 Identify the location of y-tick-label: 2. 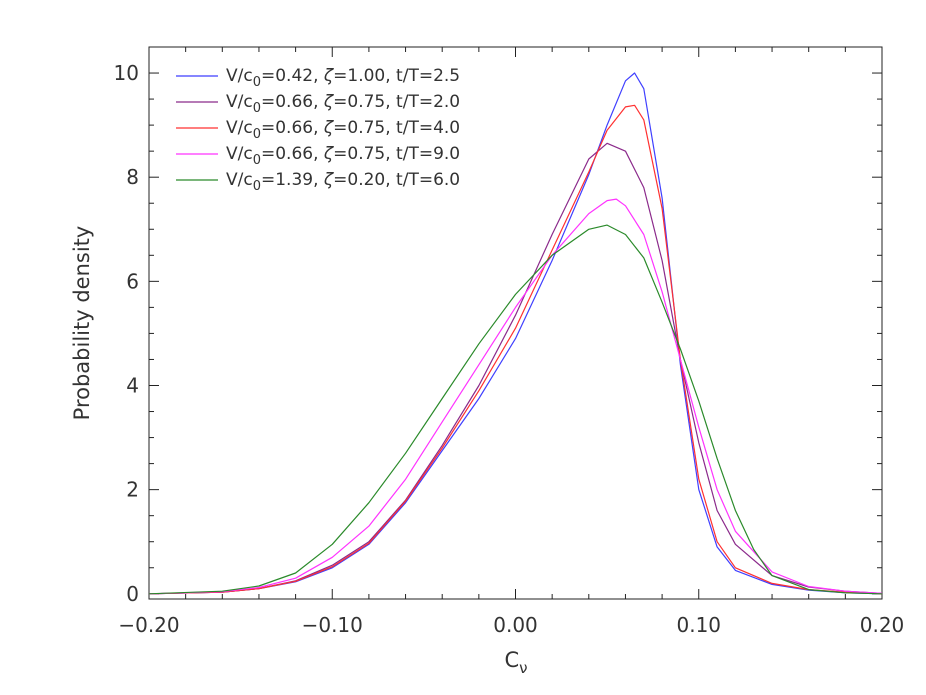
(132, 490).